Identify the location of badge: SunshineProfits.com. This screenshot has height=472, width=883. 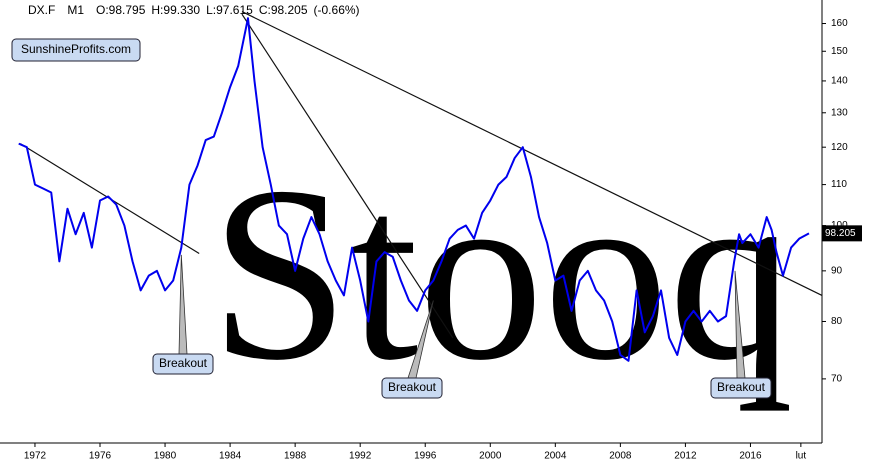
(76, 49).